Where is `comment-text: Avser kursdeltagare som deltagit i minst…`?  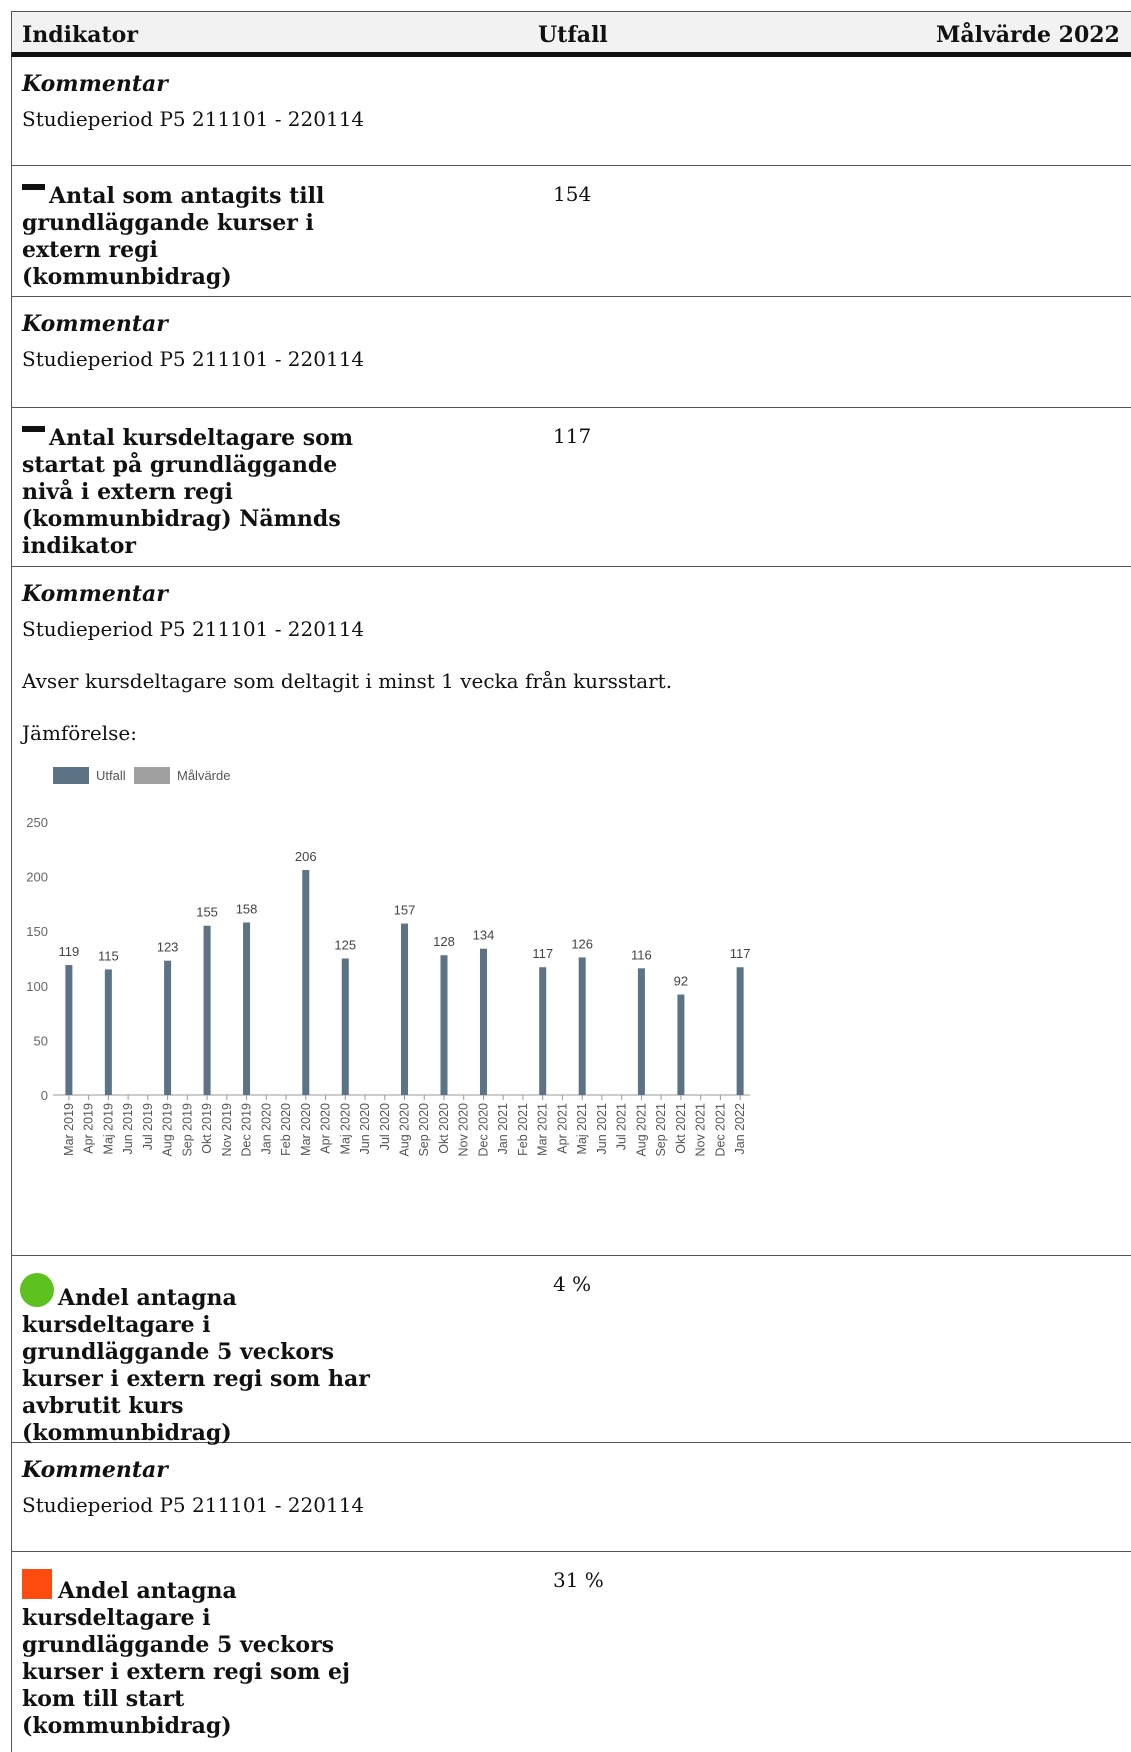
comment-text: Avser kursdeltagare som deltagit i minst… is located at coordinates (347, 681).